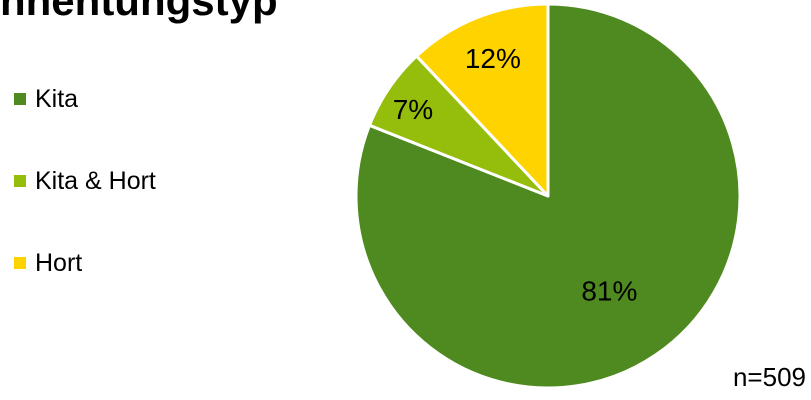 The width and height of the screenshot is (811, 400). I want to click on pie-slice-hort, so click(482, 100).